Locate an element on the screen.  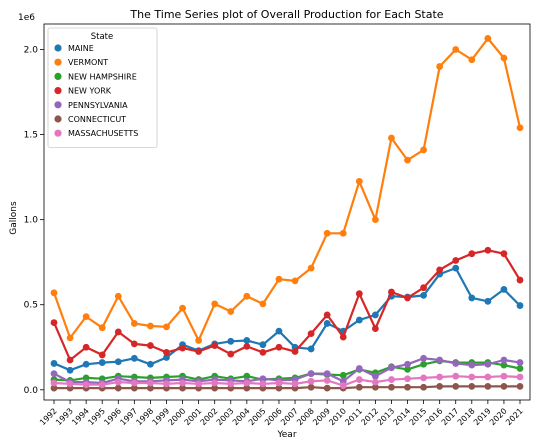
x-tick-label: 2000 is located at coordinates (177, 416).